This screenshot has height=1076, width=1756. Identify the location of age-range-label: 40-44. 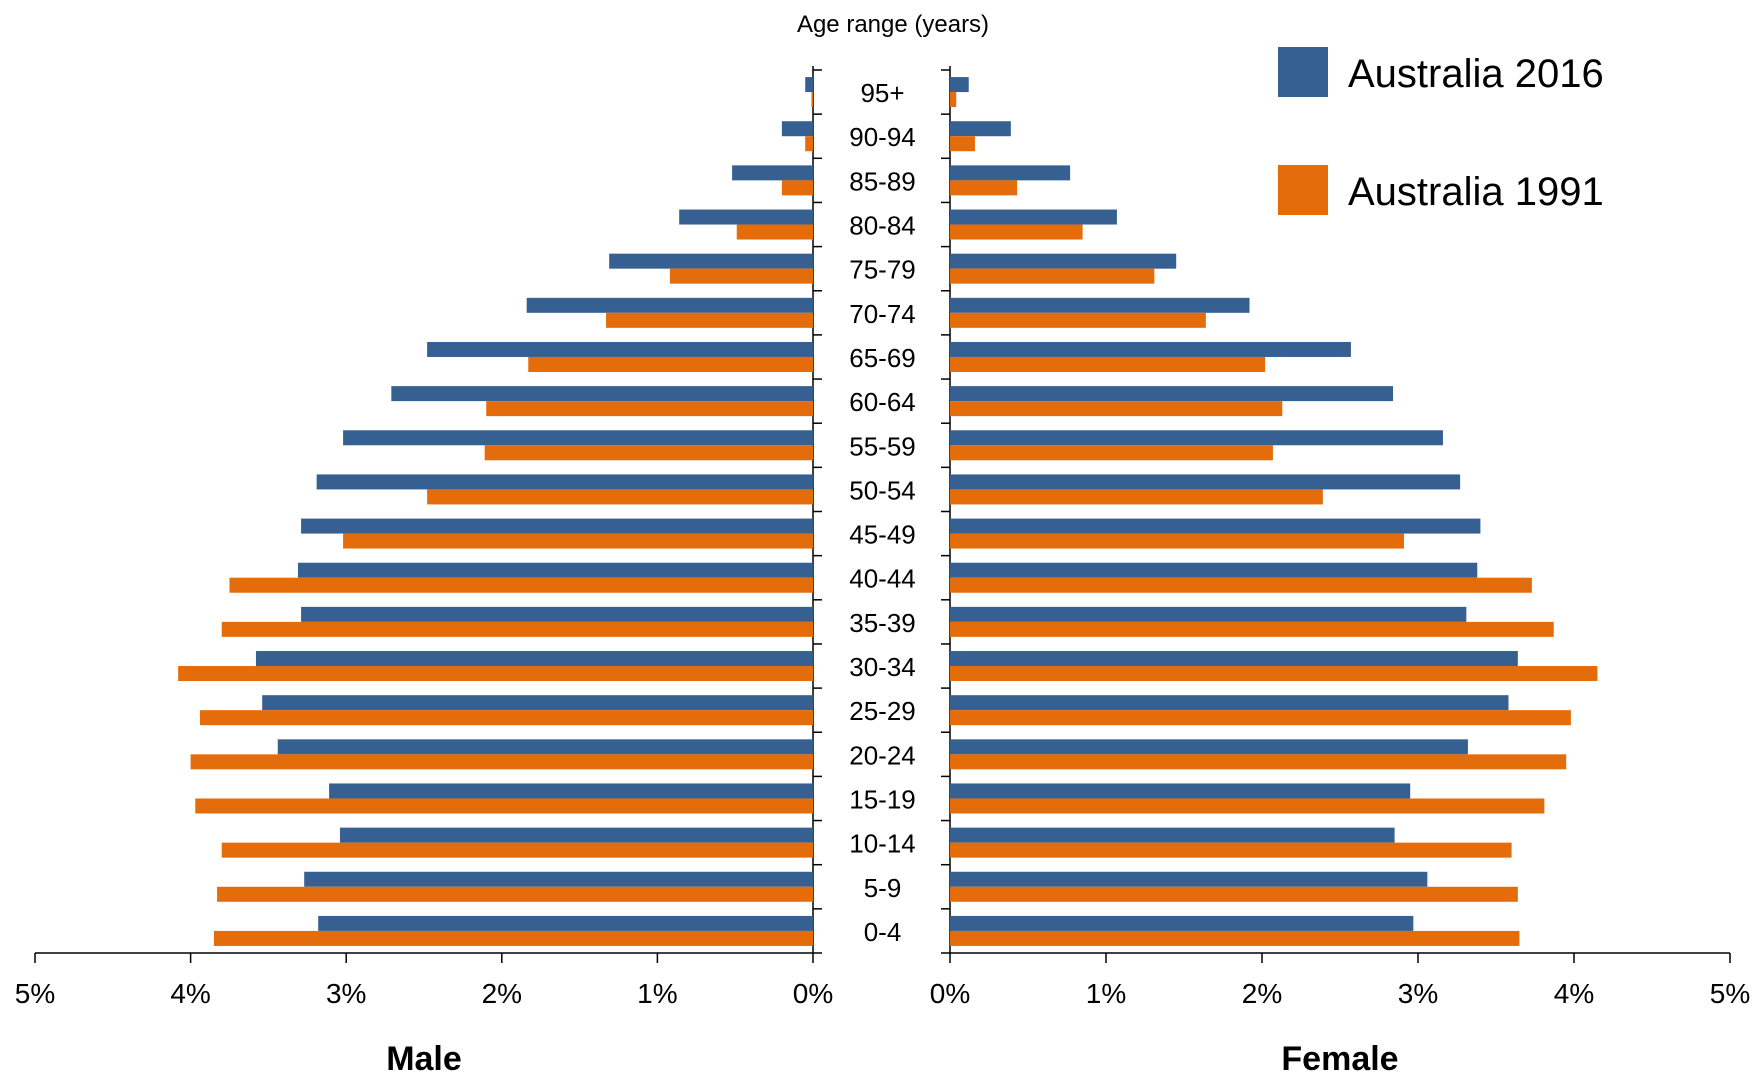
(882, 579).